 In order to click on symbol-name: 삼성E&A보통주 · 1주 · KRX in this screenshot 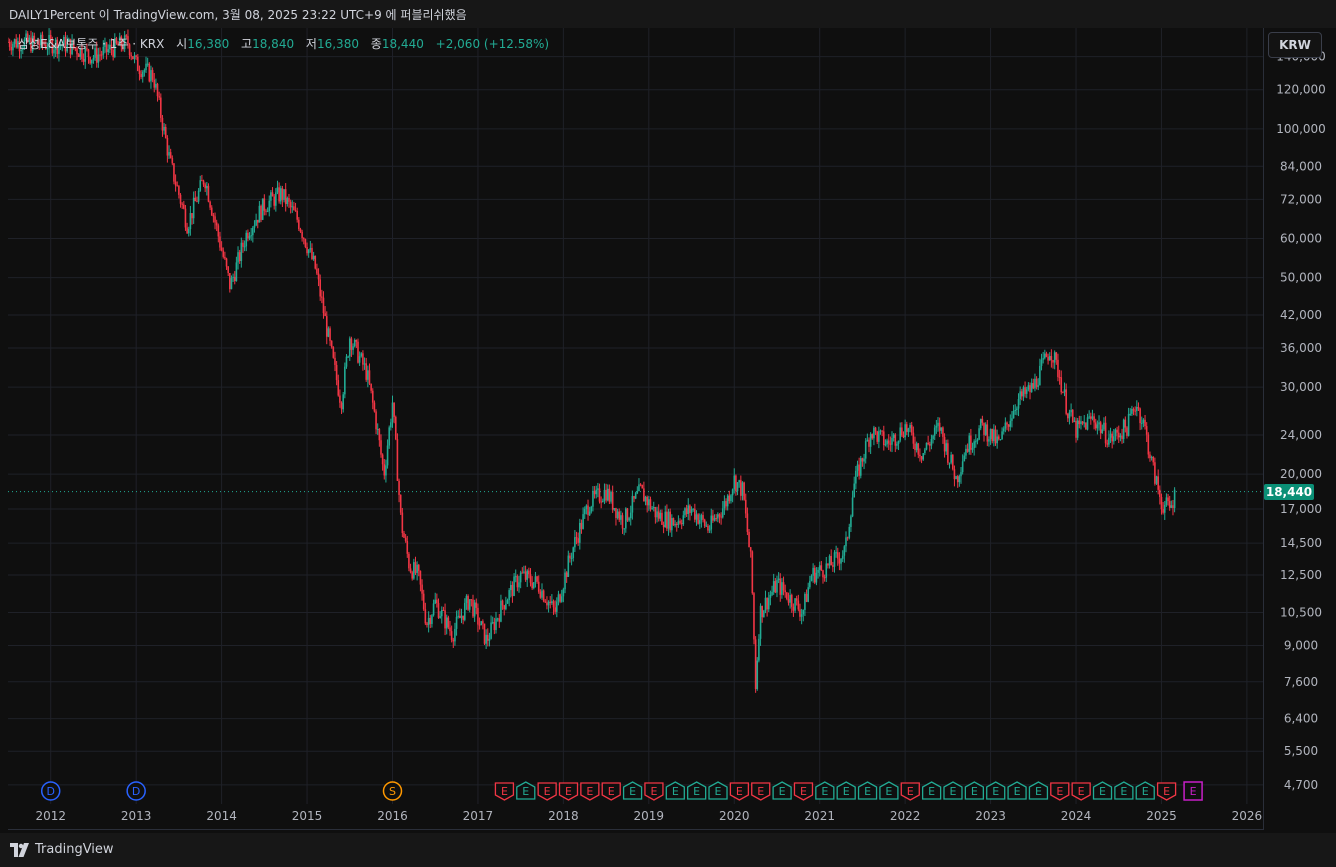, I will do `click(91, 44)`.